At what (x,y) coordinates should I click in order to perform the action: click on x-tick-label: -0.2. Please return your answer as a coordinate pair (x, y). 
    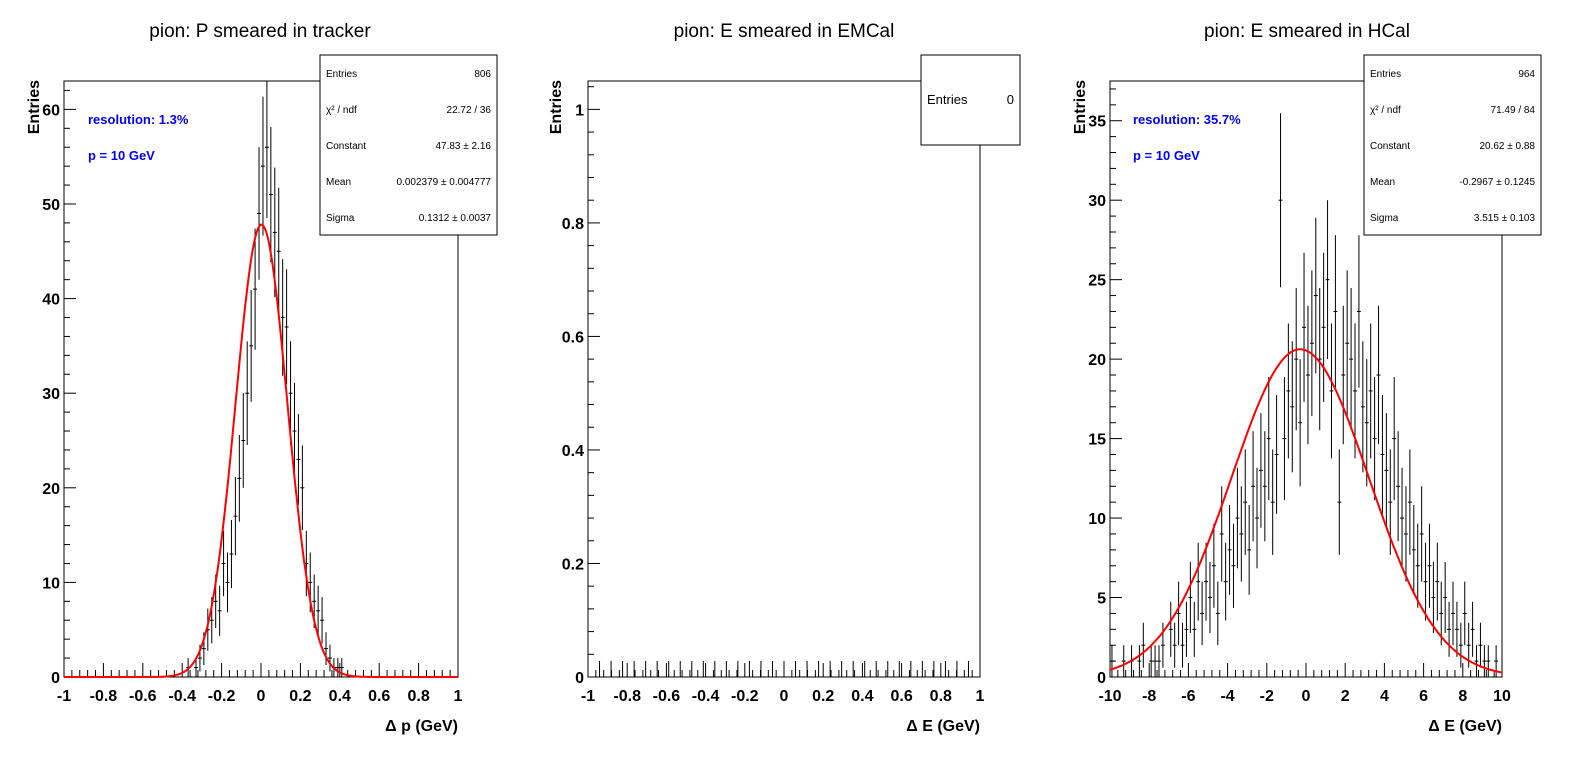
    Looking at the image, I should click on (222, 696).